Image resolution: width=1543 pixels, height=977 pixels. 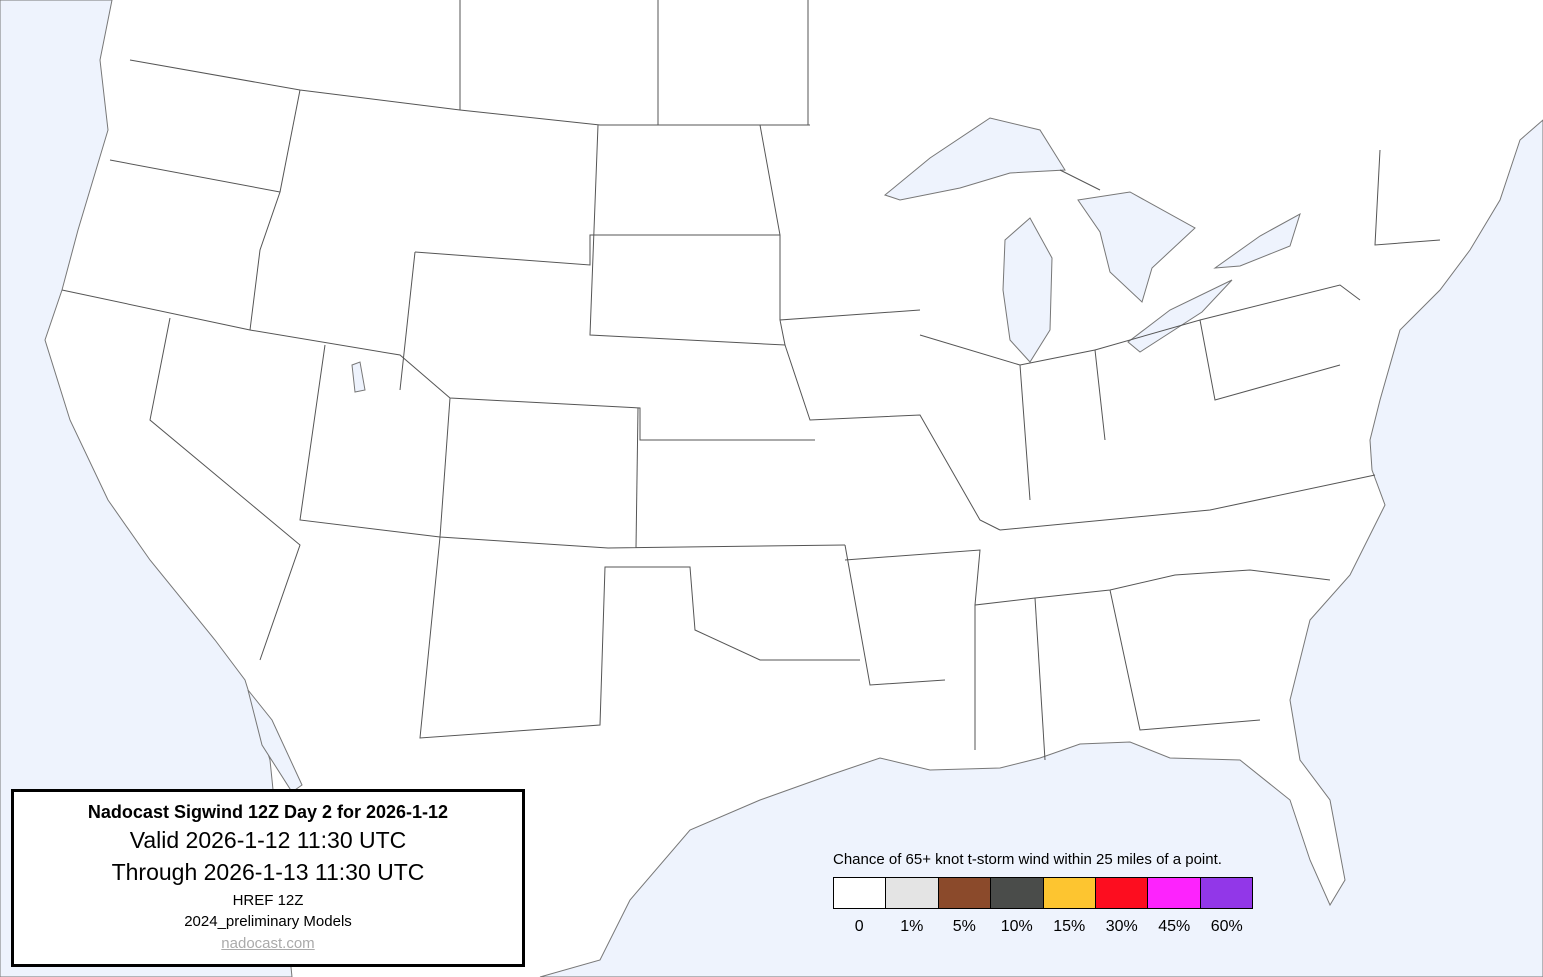 What do you see at coordinates (268, 812) in the screenshot?
I see `map-title: Nadocast Sigwind 12Z Day 2 for 2026-1-12` at bounding box center [268, 812].